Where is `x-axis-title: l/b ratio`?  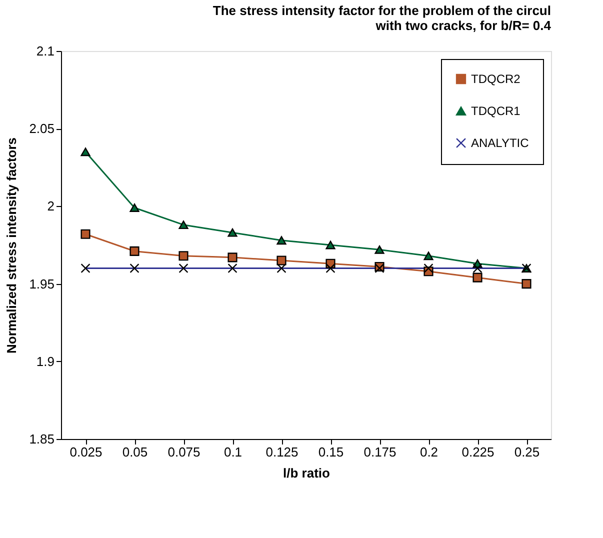
x-axis-title: l/b ratio is located at coordinates (306, 473).